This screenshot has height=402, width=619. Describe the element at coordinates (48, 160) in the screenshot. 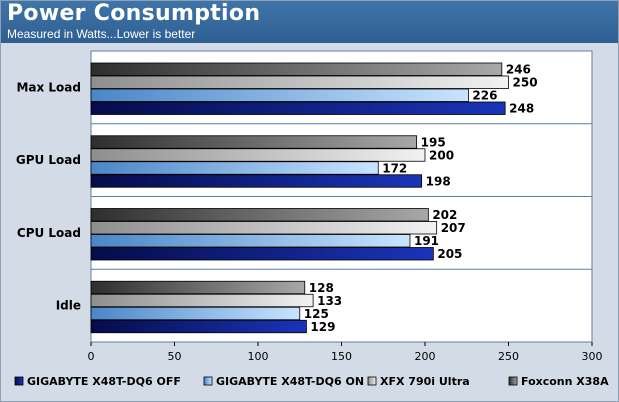

I see `category-label-gpu-load: GPU Load` at that location.